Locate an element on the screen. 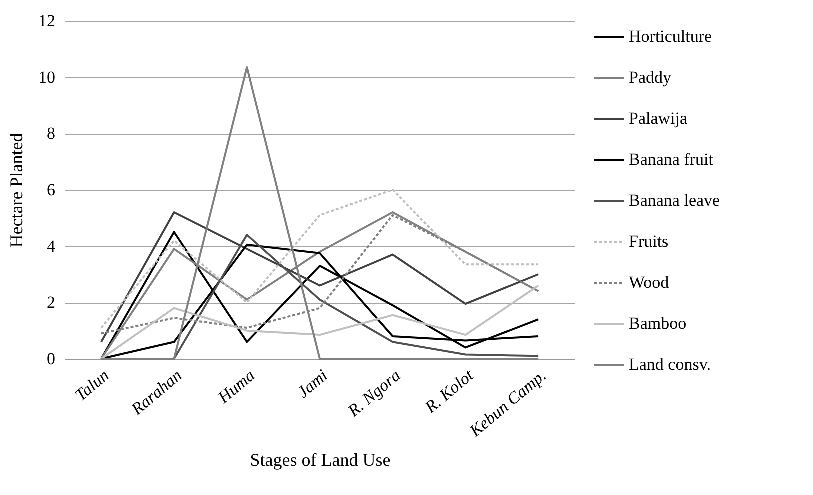  legend-label: Banana leave is located at coordinates (674, 200).